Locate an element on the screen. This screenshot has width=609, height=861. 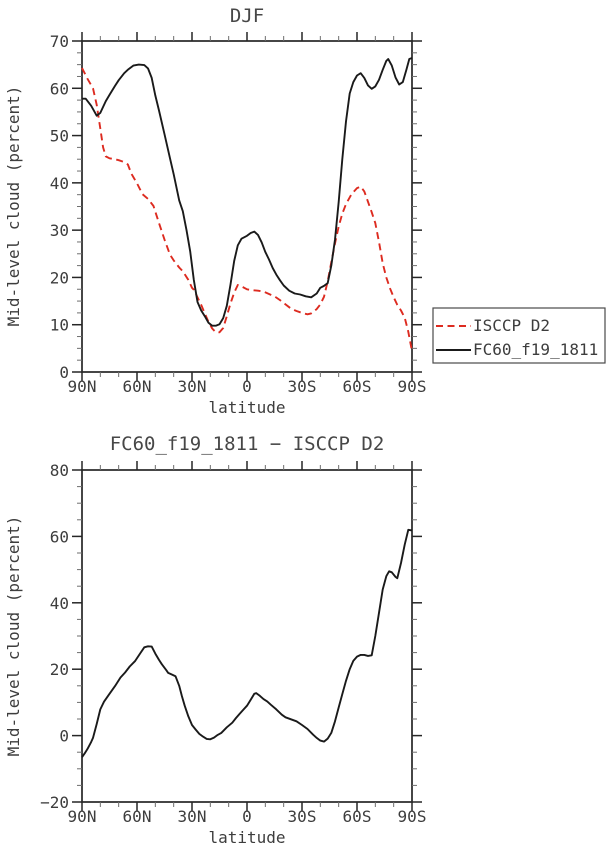
series-layer is located at coordinates (247, 643).